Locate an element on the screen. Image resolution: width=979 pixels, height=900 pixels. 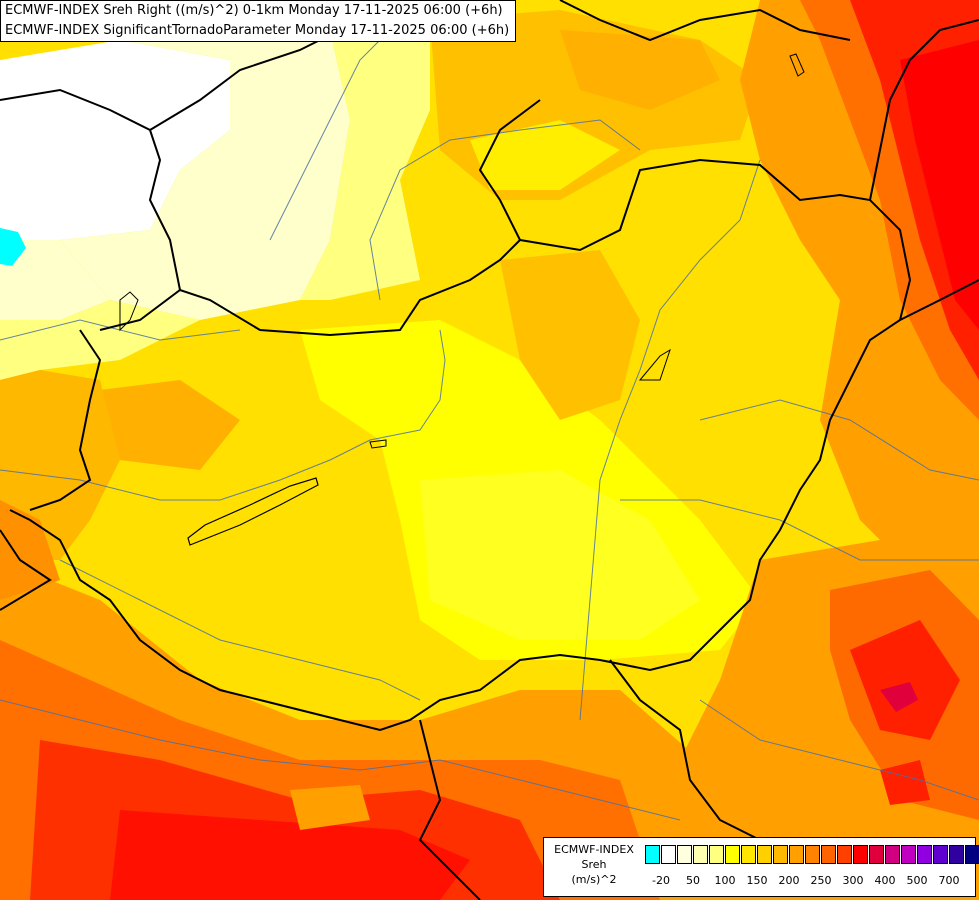
field-dark-orange-west is located at coordinates (30, 550).